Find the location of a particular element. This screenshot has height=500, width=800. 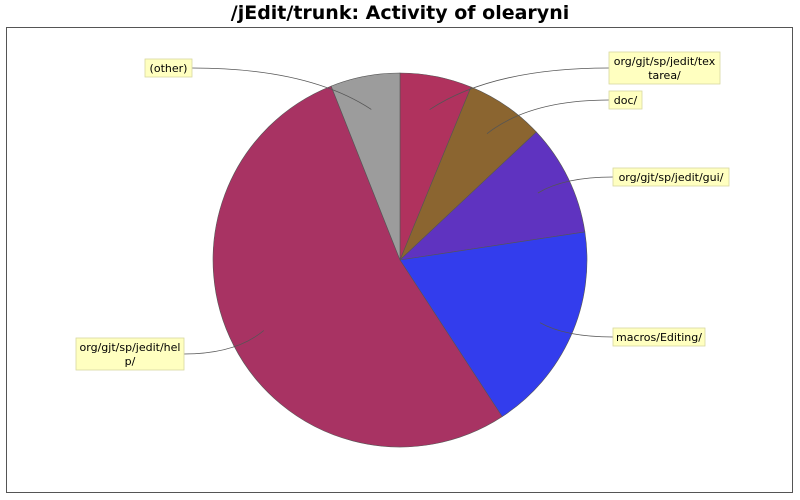

slice-label: macros/Editing/ is located at coordinates (659, 337).